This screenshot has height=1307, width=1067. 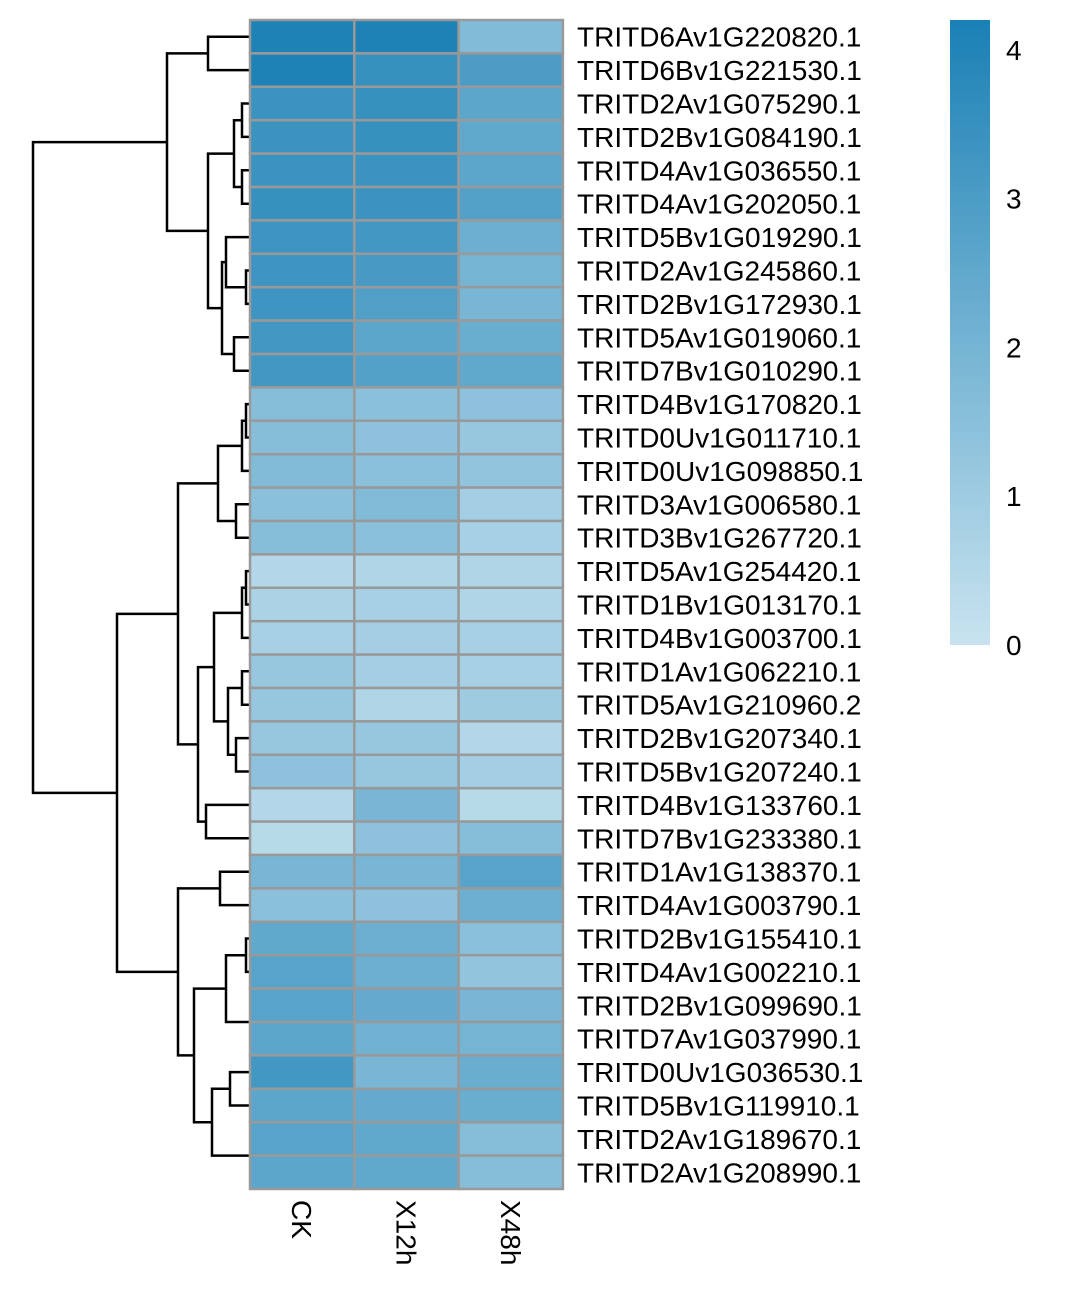 I want to click on row-label: TRITD2Av1G075290.1, so click(x=719, y=104).